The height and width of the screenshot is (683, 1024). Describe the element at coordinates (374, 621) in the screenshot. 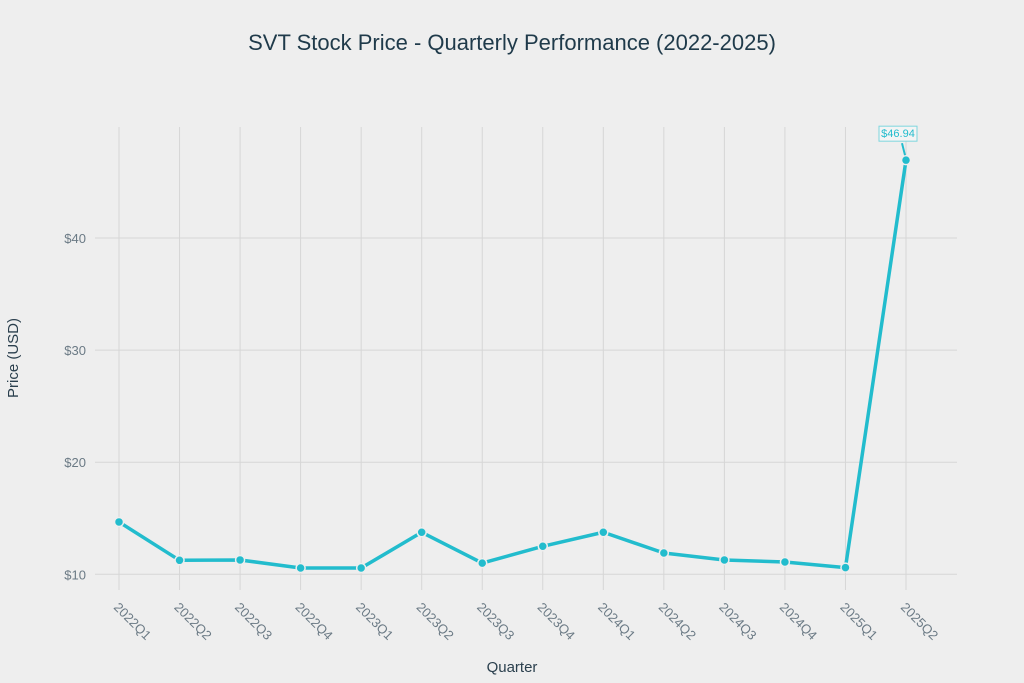

I see `x-tick-label: 2023Q1` at that location.